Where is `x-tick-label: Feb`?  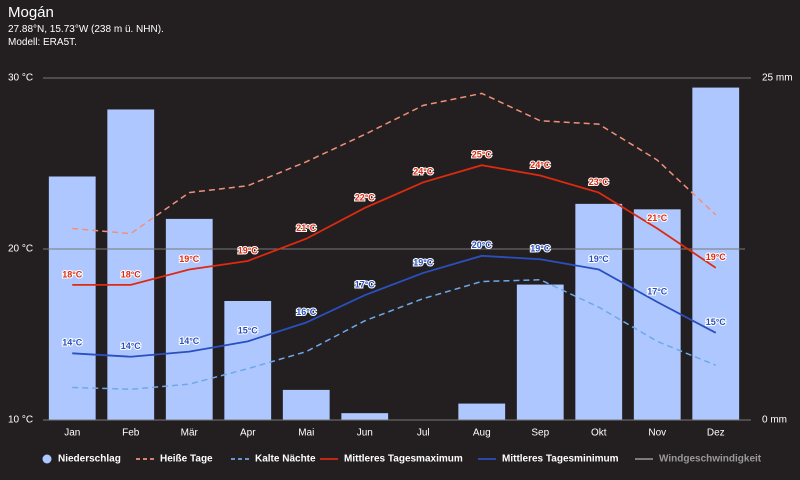
x-tick-label: Feb is located at coordinates (131, 433).